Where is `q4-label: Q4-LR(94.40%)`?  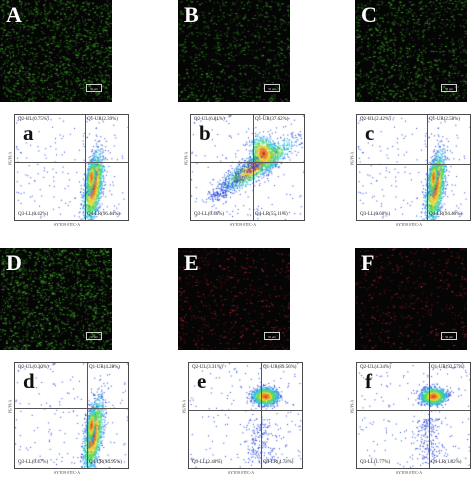
q4-label: Q4-LR(94.40%) is located at coordinates (445, 214).